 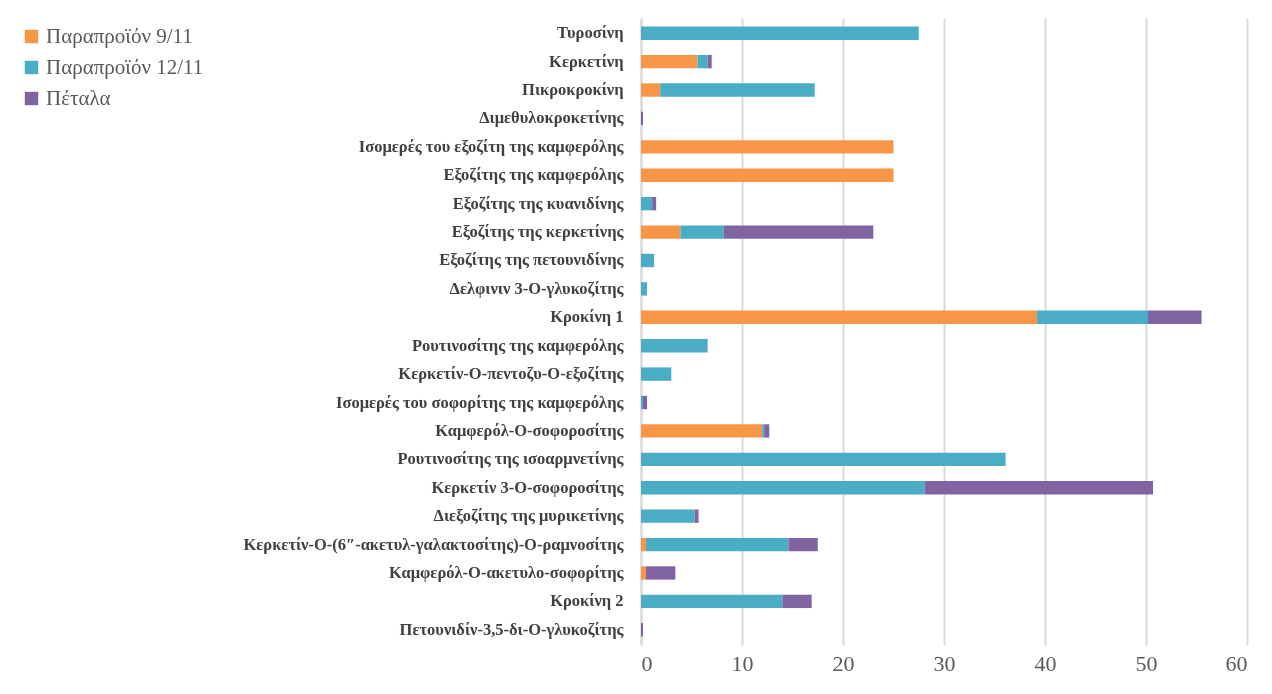 I want to click on y-tick-label: Εξοζίτης της πετουνιδίνης, so click(x=532, y=260).